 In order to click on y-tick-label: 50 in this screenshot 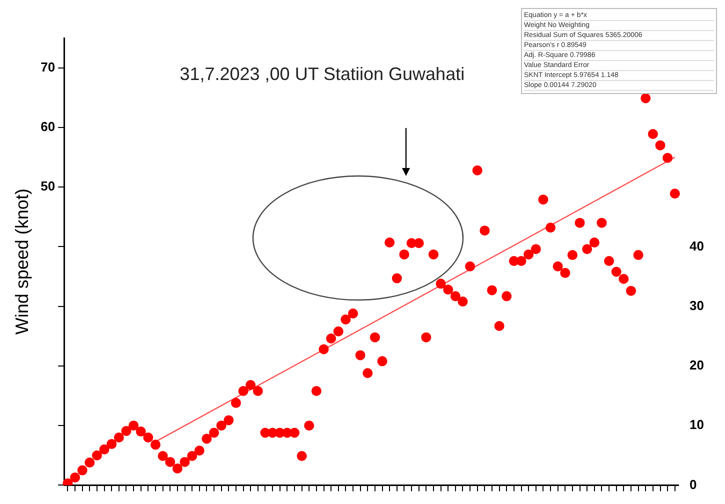, I will do `click(48, 186)`.